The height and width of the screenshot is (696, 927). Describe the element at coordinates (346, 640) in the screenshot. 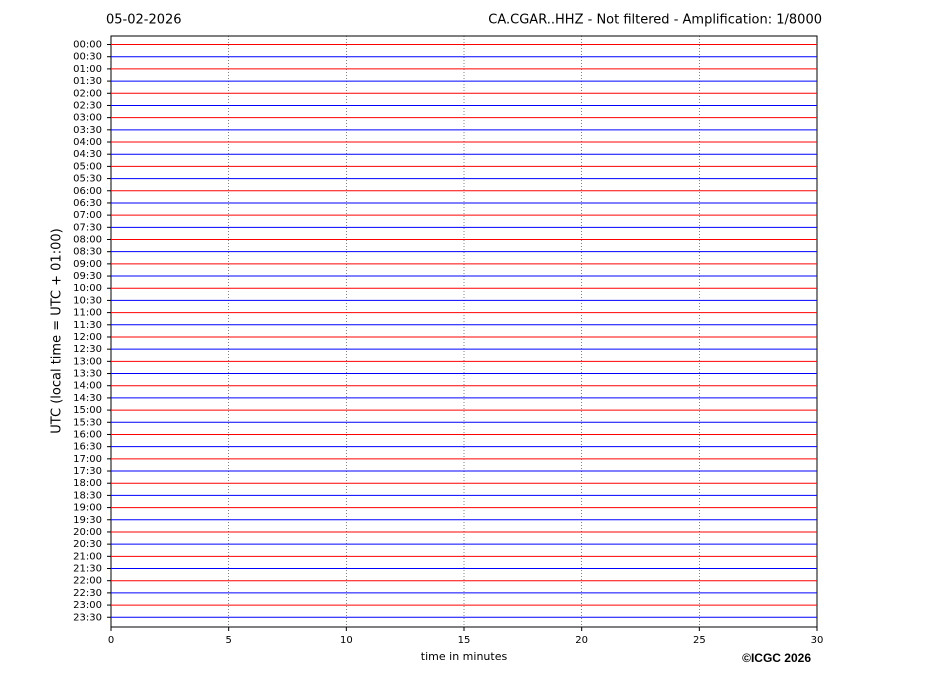

I see `x-tick-label: 10` at that location.